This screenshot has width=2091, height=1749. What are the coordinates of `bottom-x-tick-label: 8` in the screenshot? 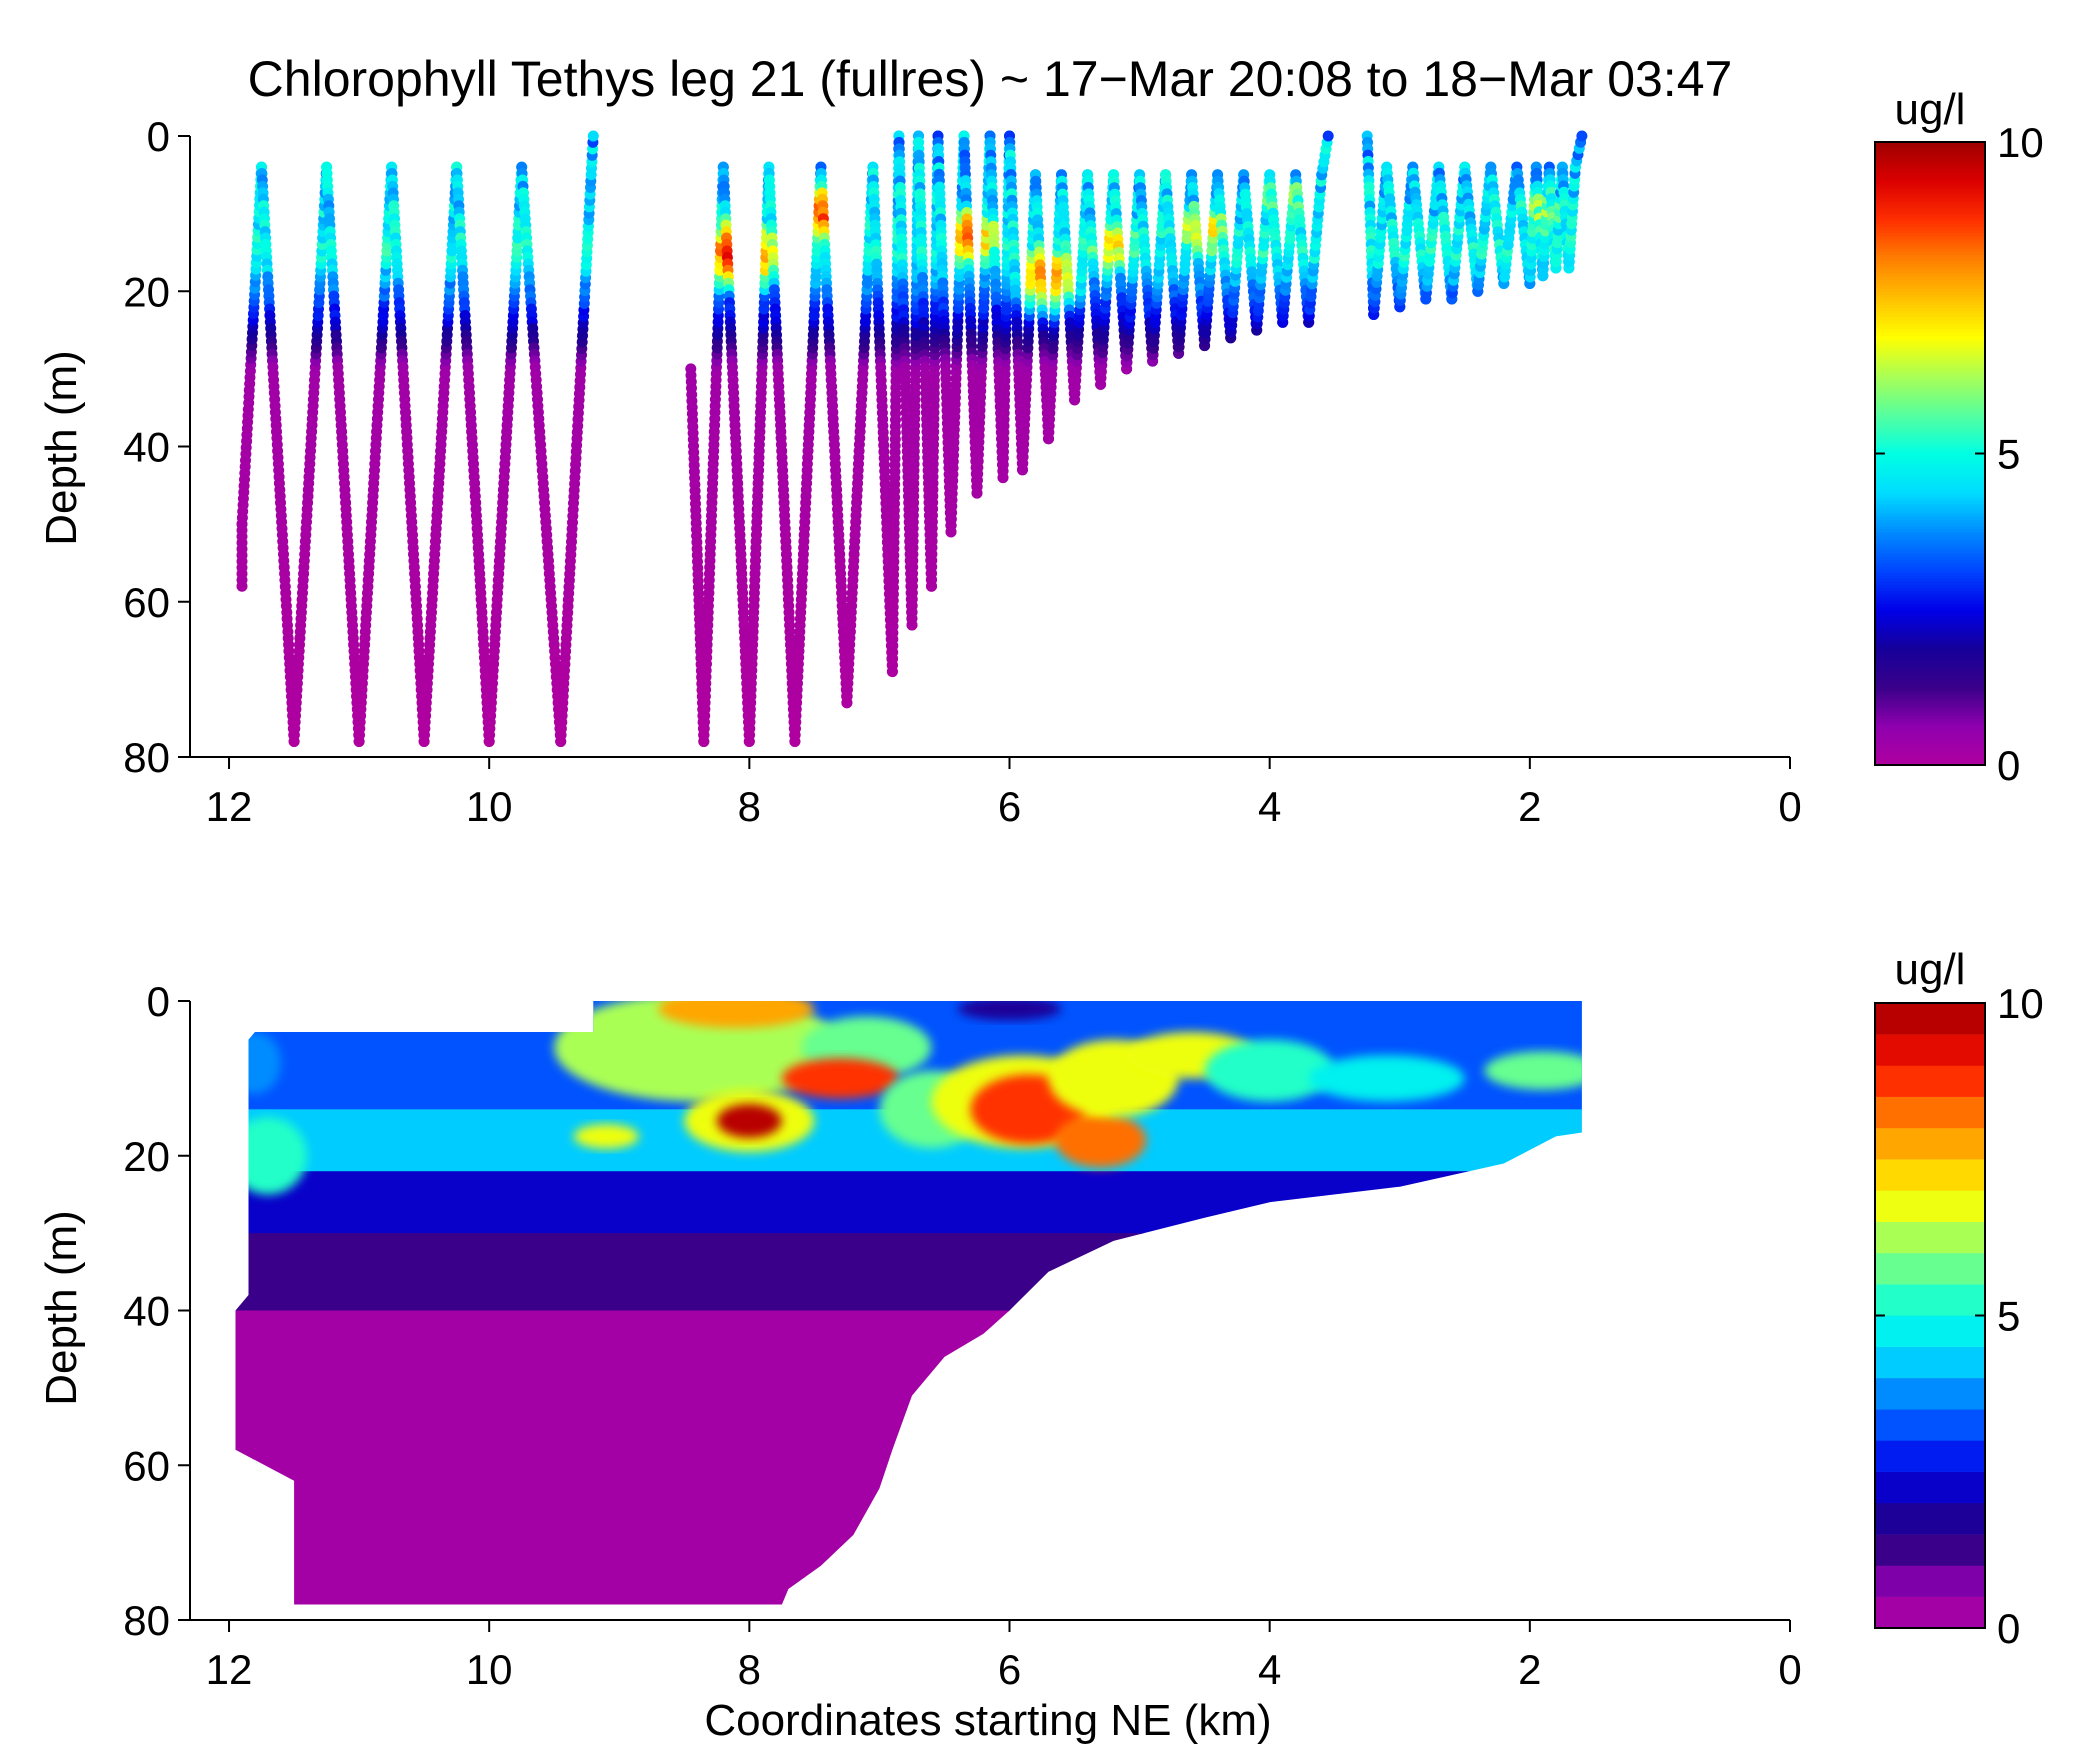 It's located at (749, 1669).